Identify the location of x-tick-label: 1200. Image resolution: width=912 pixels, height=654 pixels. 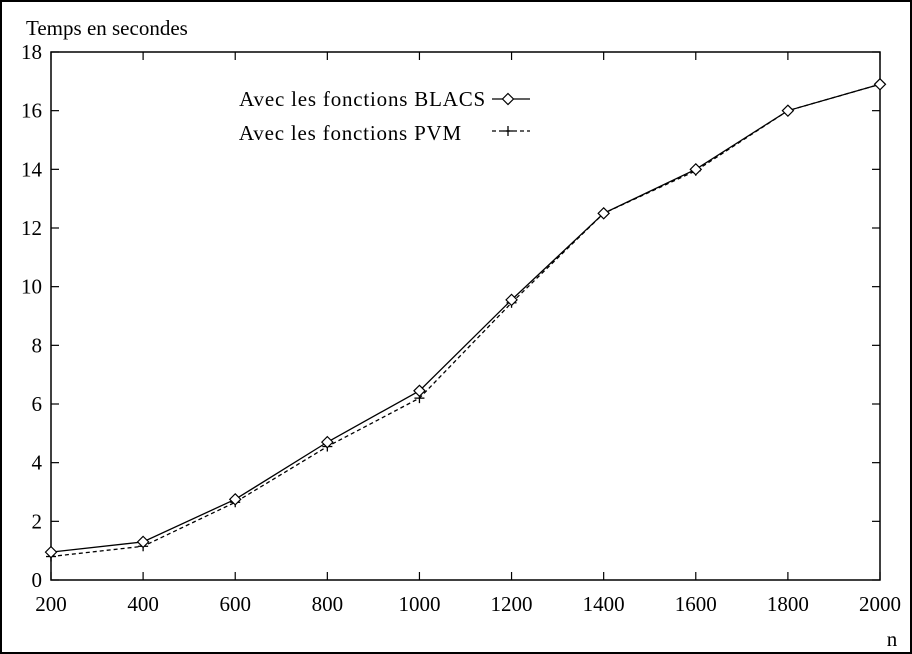
(512, 604).